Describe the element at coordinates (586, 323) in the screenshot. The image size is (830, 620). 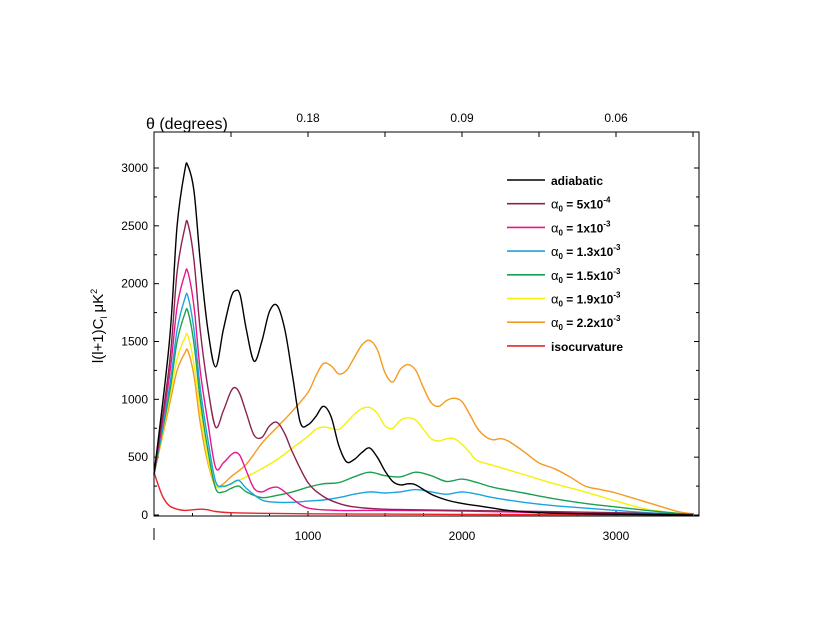
I see `legend-label: α0 = 2.2x10-3` at that location.